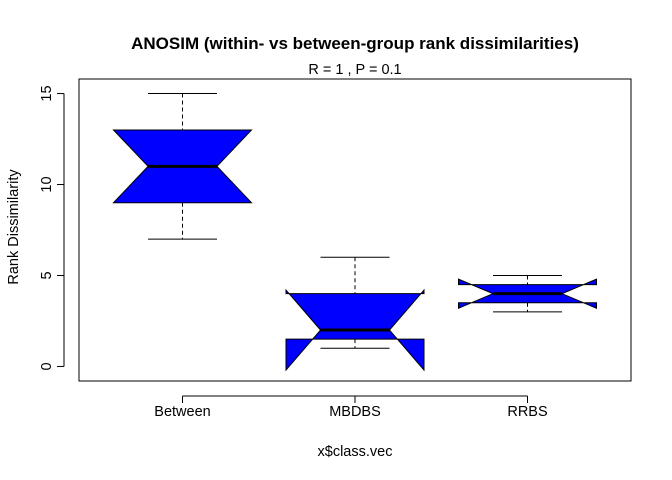  What do you see at coordinates (14, 227) in the screenshot?
I see `y-axis-label: Rank Dissimilarity` at bounding box center [14, 227].